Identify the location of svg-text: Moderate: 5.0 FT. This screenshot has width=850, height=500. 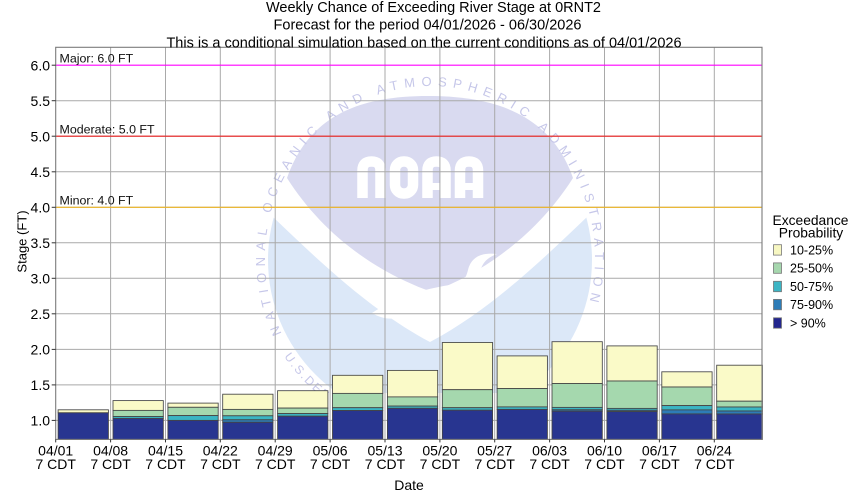
(107, 129).